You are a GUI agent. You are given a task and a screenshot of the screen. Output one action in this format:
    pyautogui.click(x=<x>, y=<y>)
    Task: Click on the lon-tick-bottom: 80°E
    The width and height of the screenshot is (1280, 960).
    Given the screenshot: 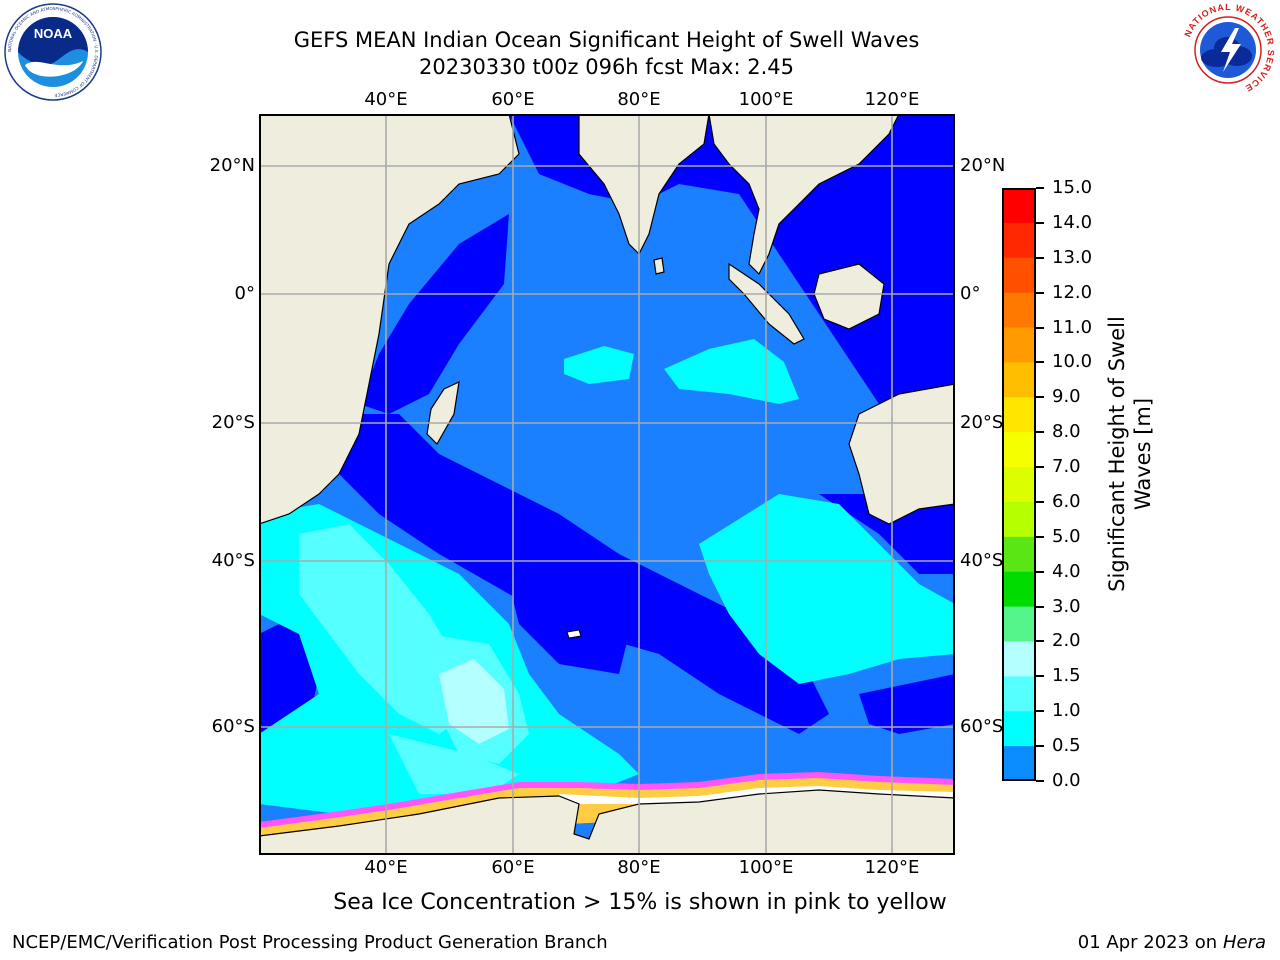 What is the action you would take?
    pyautogui.click(x=639, y=867)
    